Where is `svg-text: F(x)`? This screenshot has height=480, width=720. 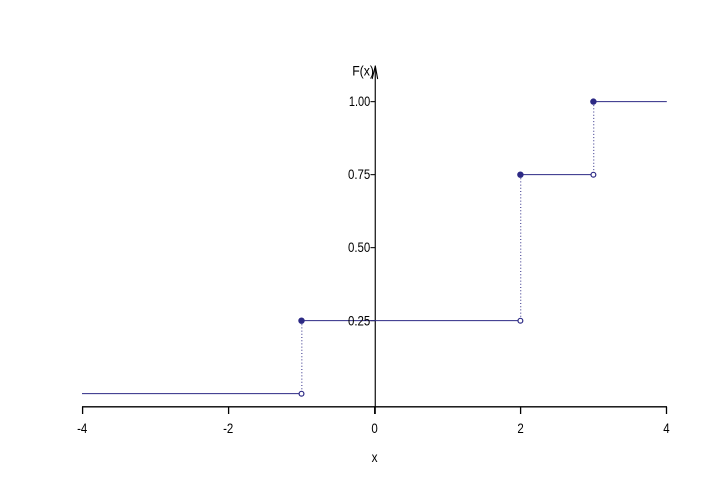
svg-text: F(x) is located at coordinates (363, 70).